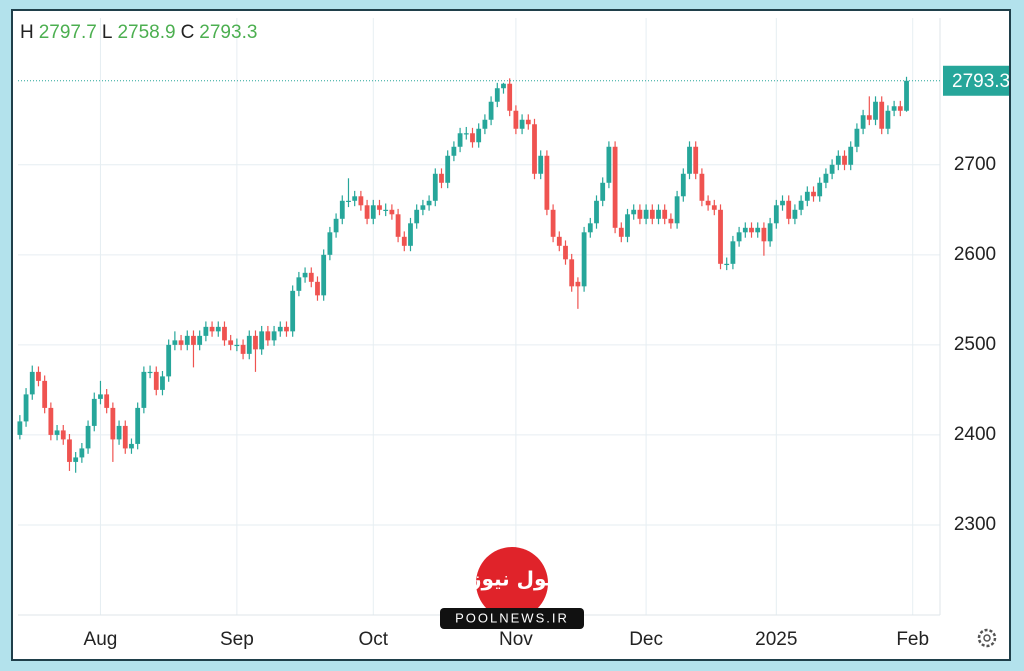 This screenshot has height=671, width=1024. What do you see at coordinates (237, 639) in the screenshot?
I see `x-tick-label: Sep` at bounding box center [237, 639].